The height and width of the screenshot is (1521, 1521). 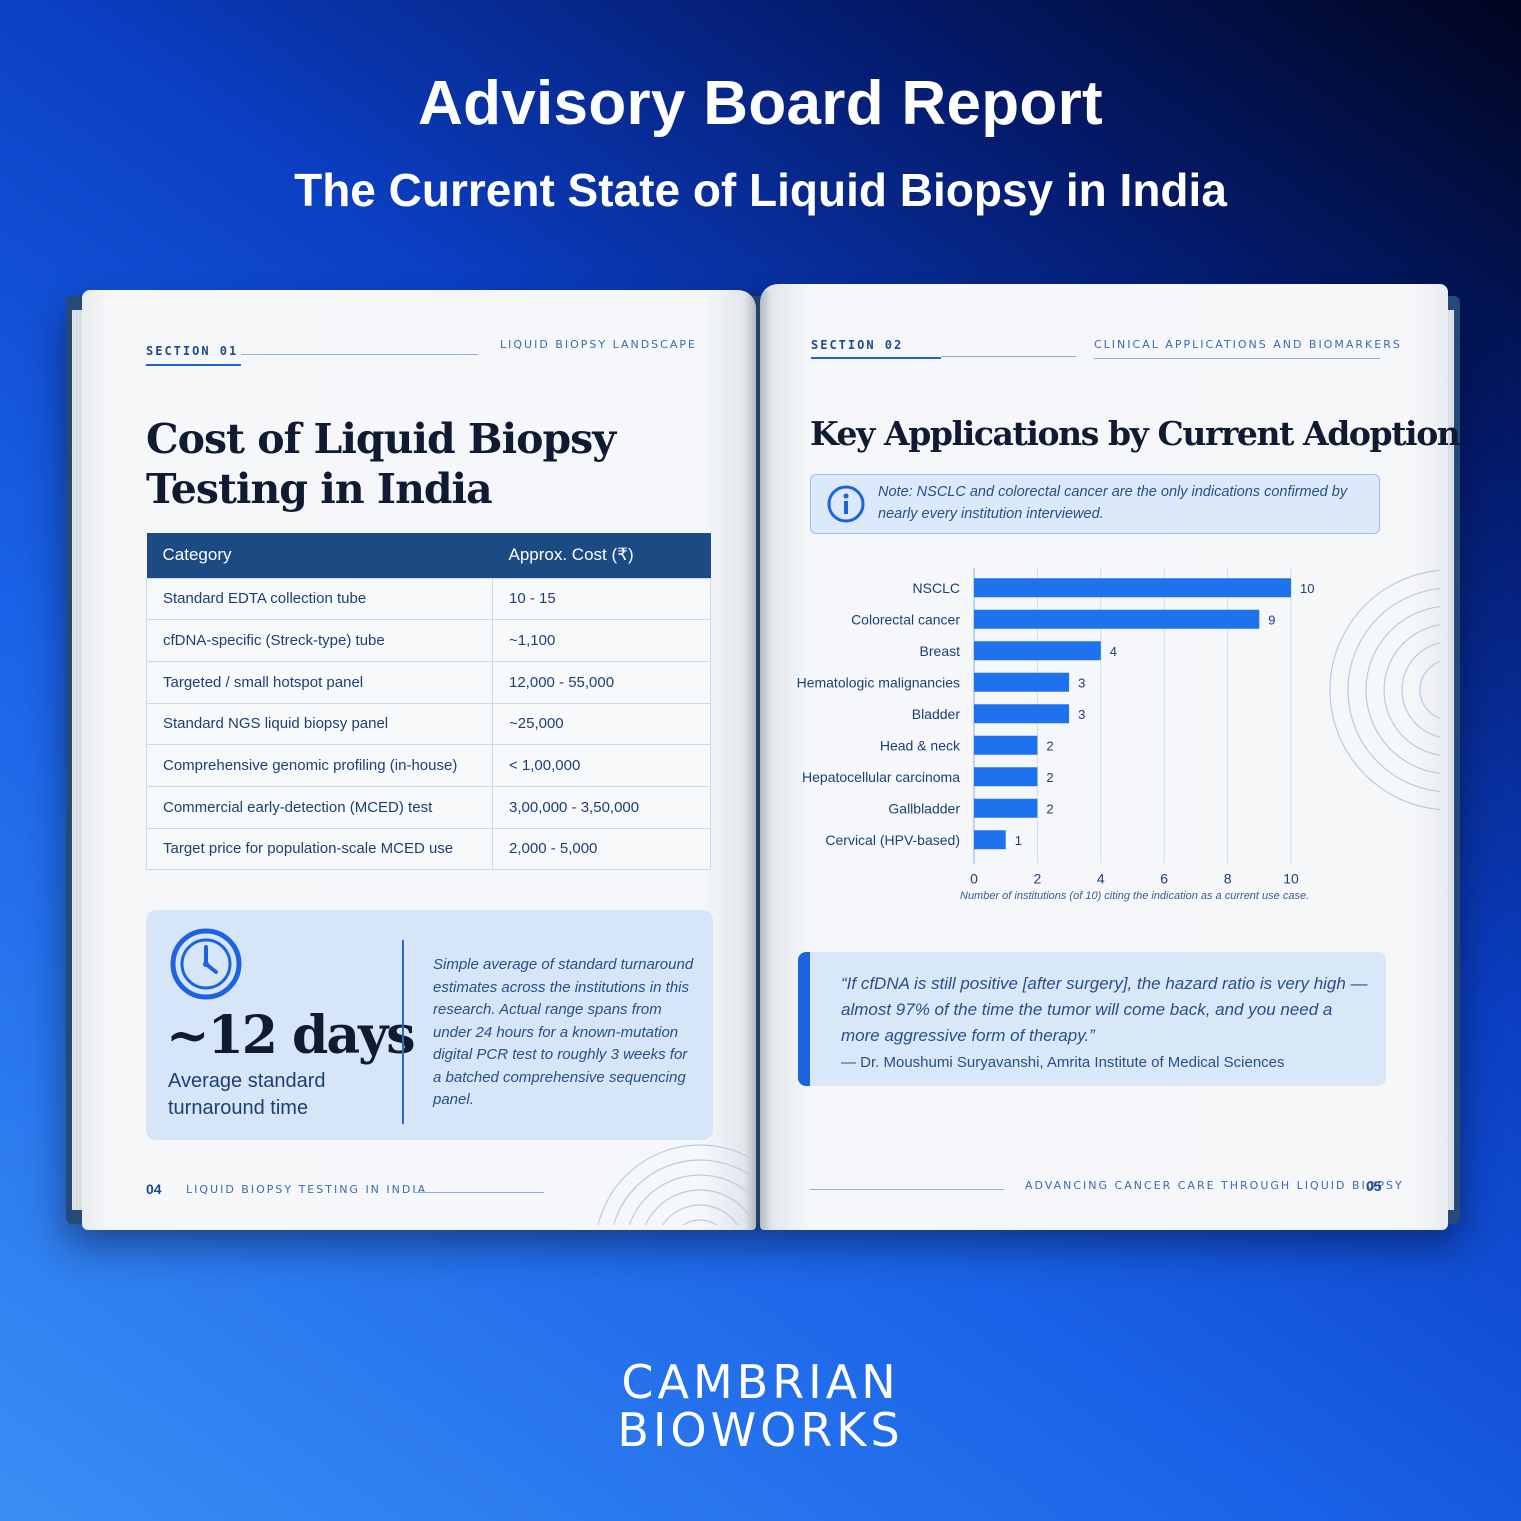 I want to click on right-header-rule, so click(x=1008, y=356).